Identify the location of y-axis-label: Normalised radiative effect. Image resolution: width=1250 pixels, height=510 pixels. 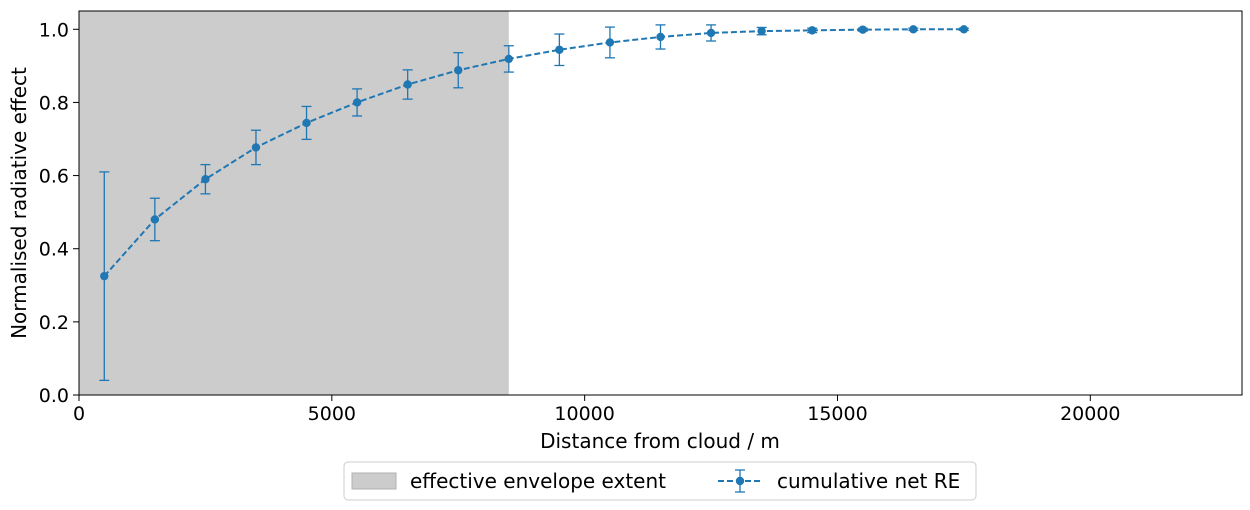
(19, 203).